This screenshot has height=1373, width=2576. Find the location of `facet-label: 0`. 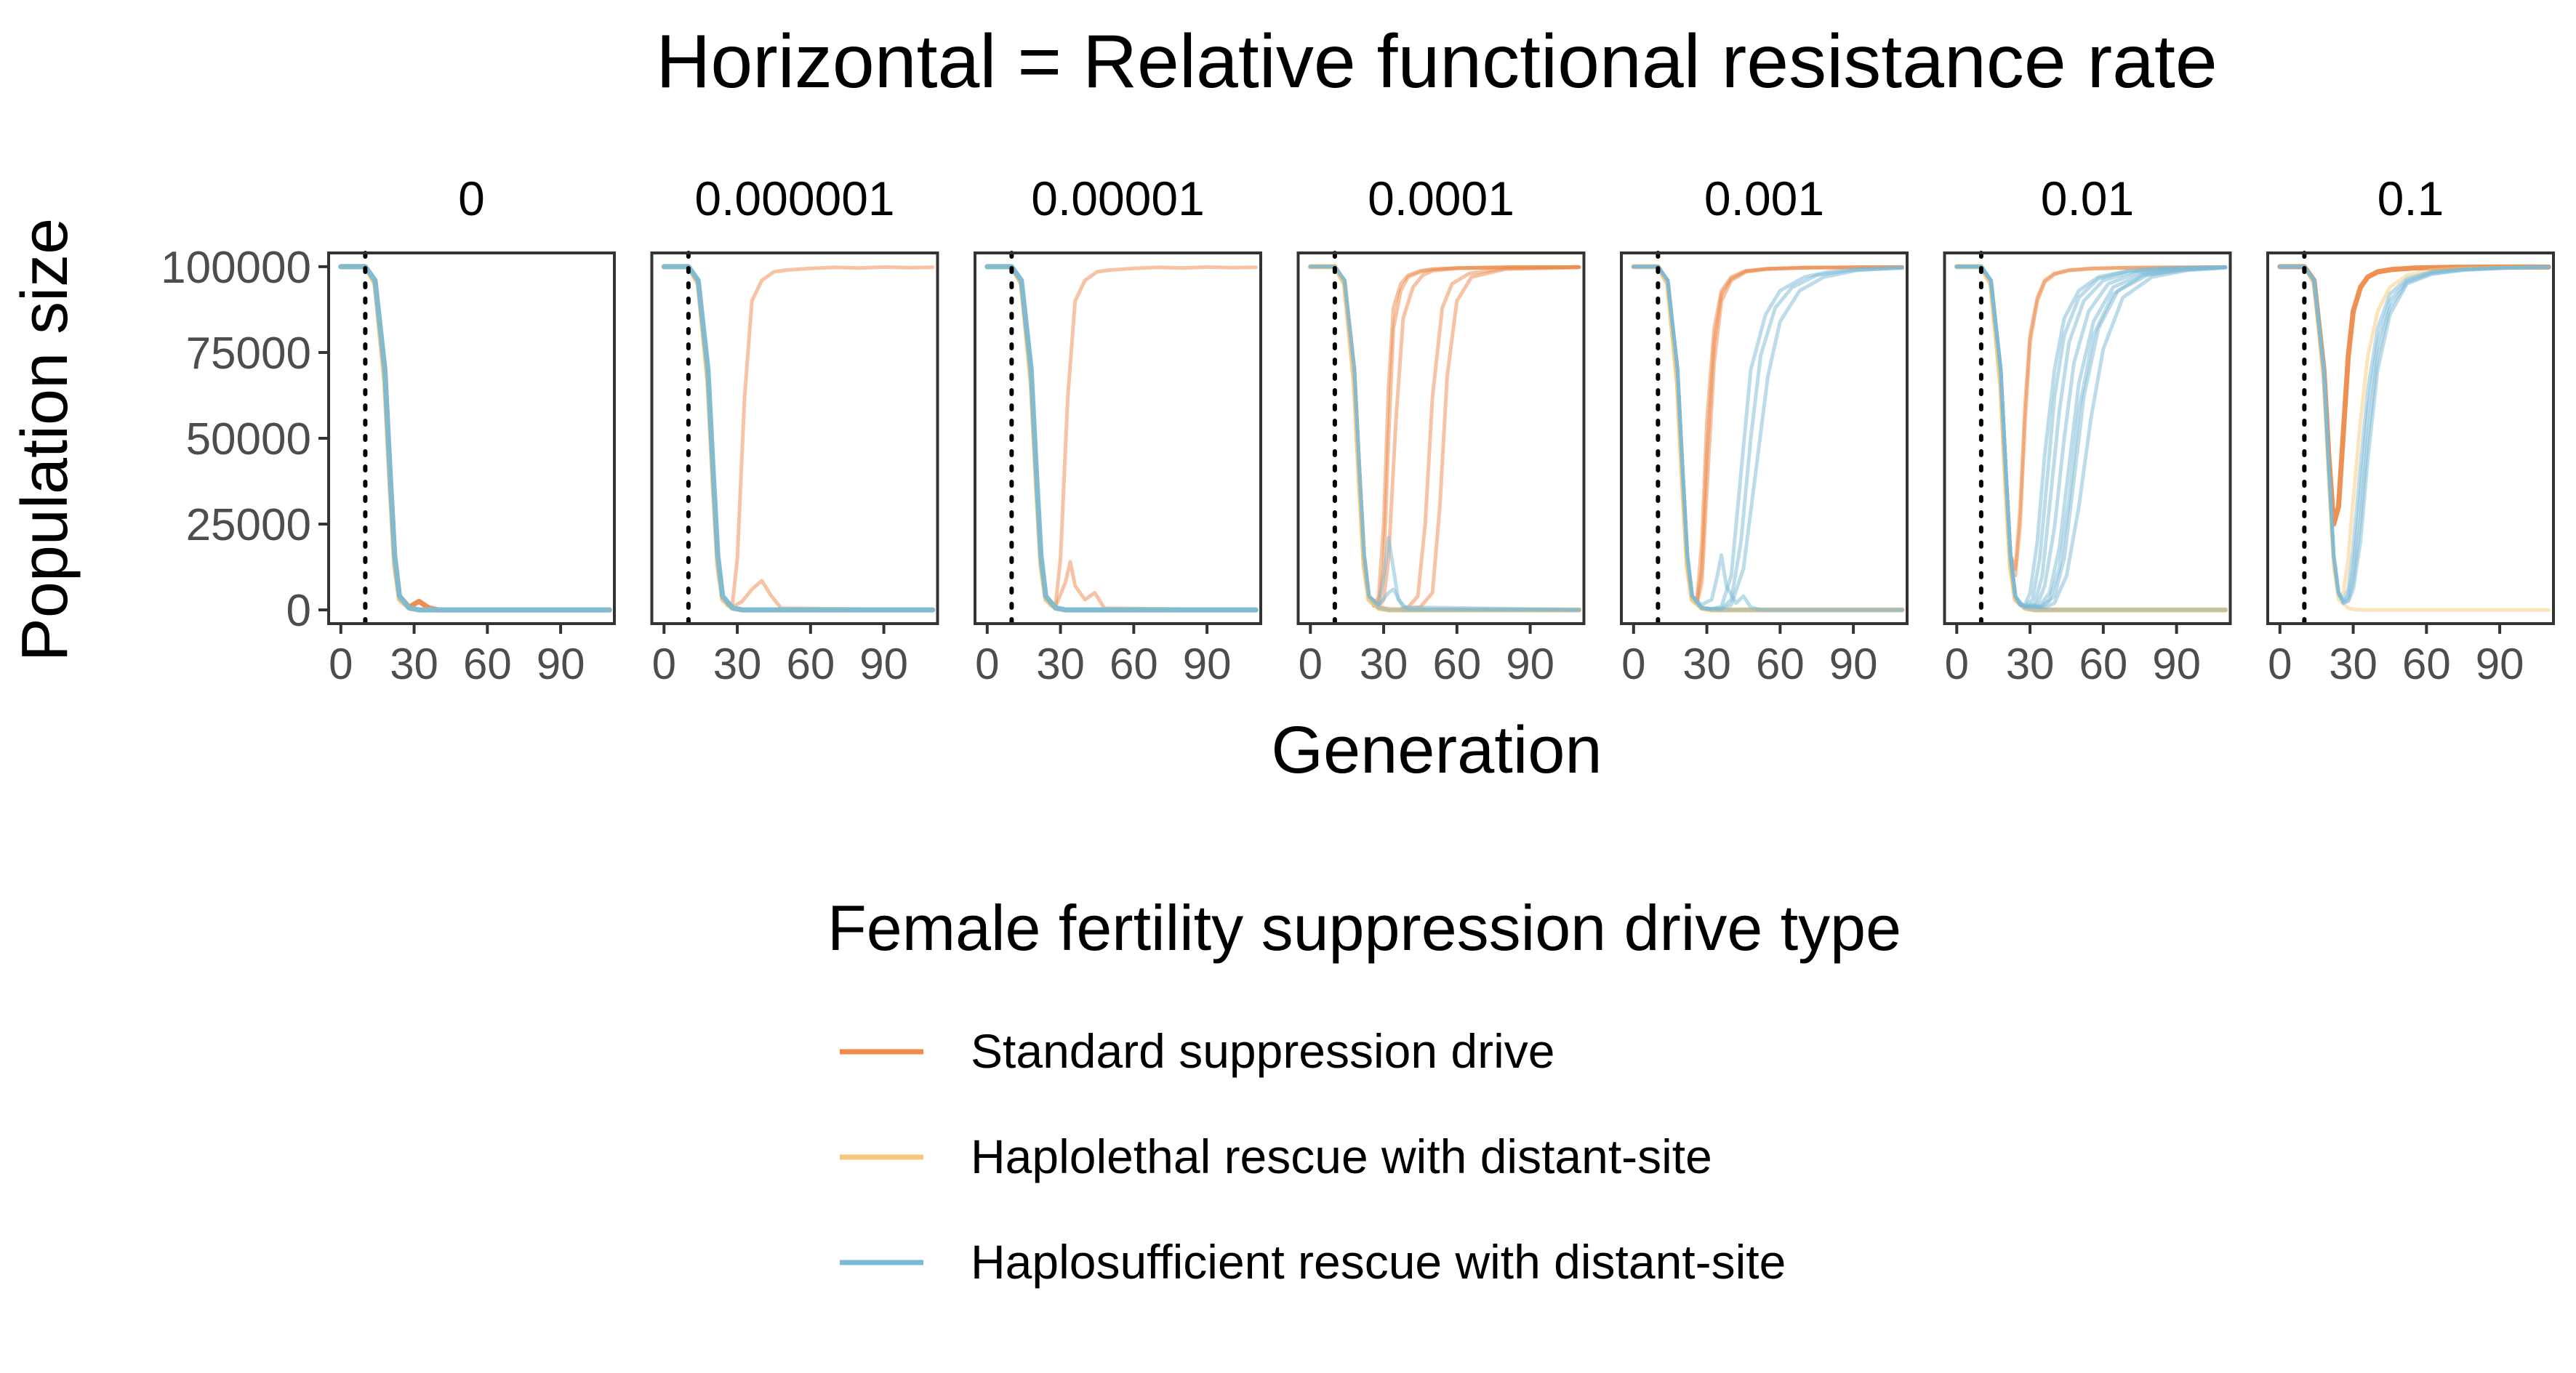

facet-label: 0 is located at coordinates (472, 198).